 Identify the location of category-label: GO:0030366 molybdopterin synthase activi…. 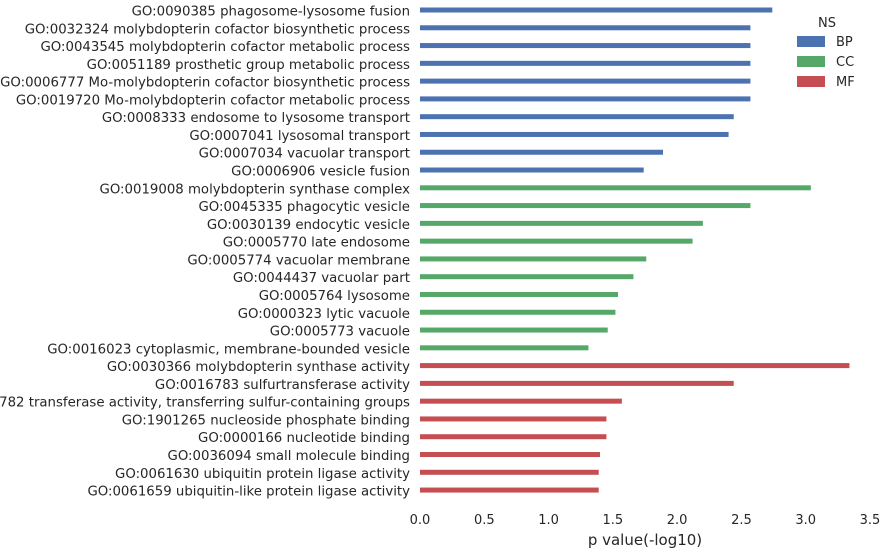
(258, 367).